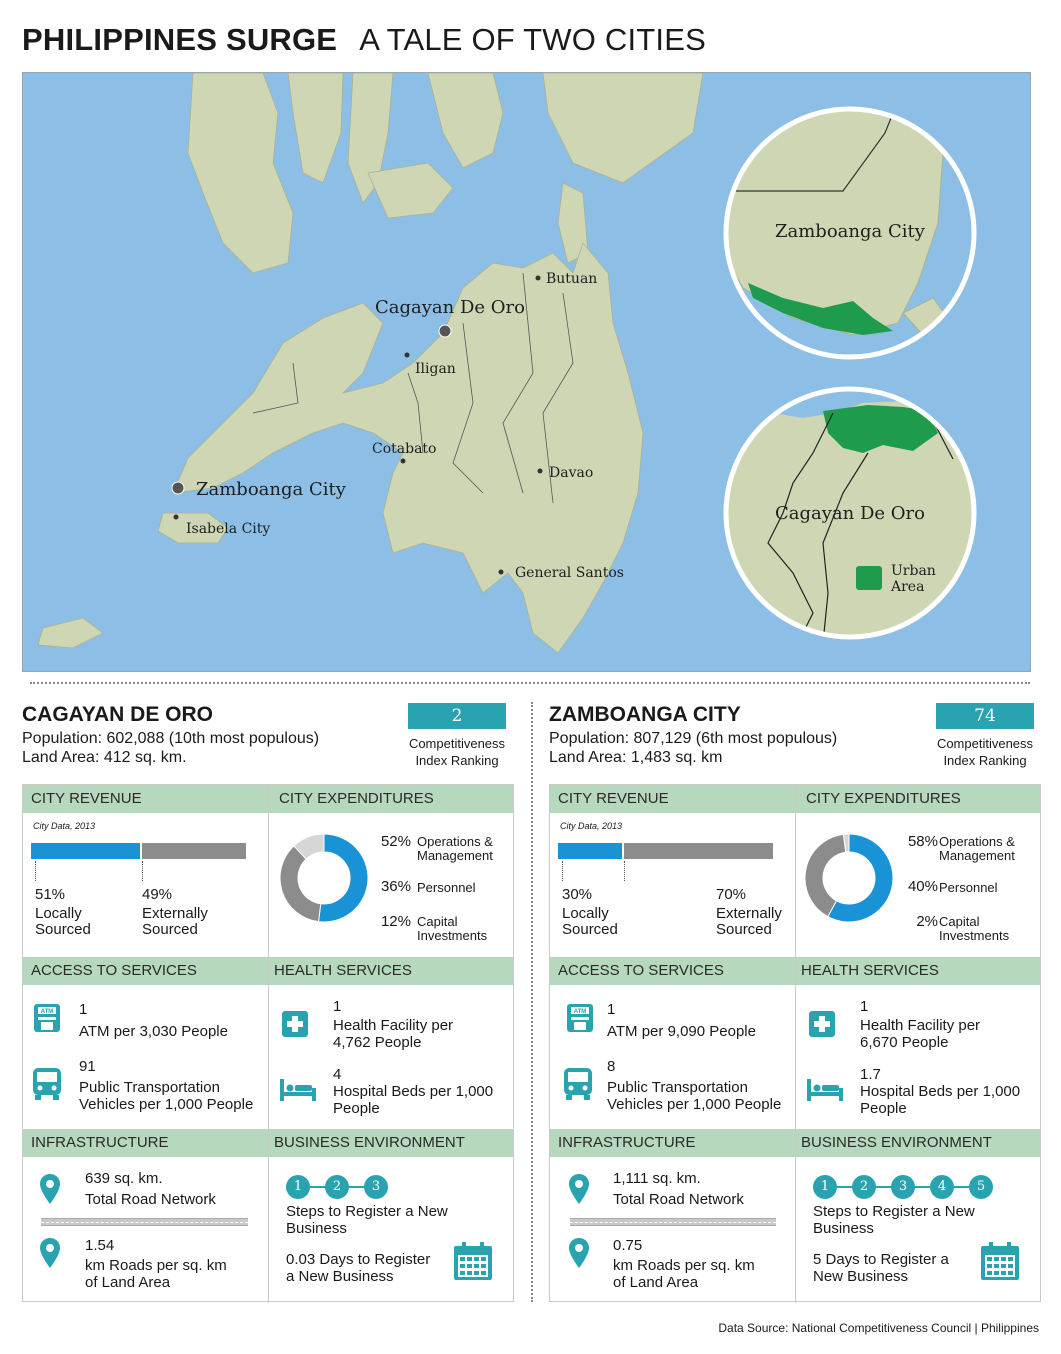 Image resolution: width=1061 pixels, height=1354 pixels. What do you see at coordinates (698, 851) in the screenshot?
I see `revenue-bar-external` at bounding box center [698, 851].